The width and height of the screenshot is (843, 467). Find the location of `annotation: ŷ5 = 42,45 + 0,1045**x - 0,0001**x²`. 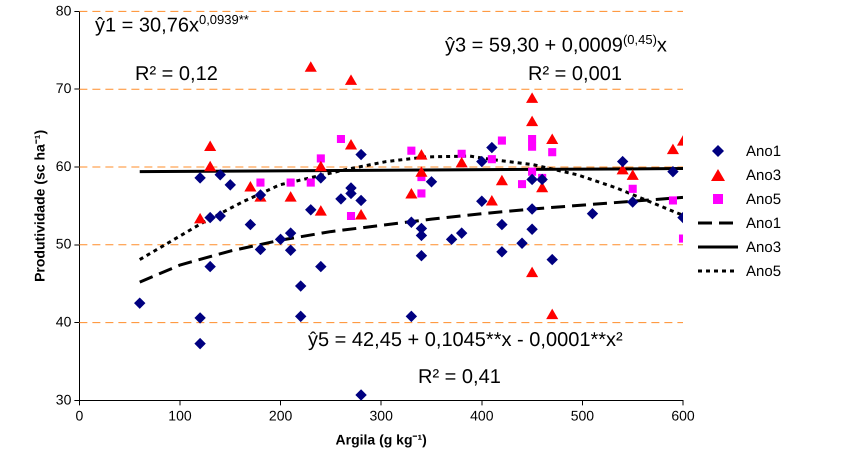

annotation: ŷ5 = 42,45 + 0,1045**x - 0,0001**x² is located at coordinates (465, 340).